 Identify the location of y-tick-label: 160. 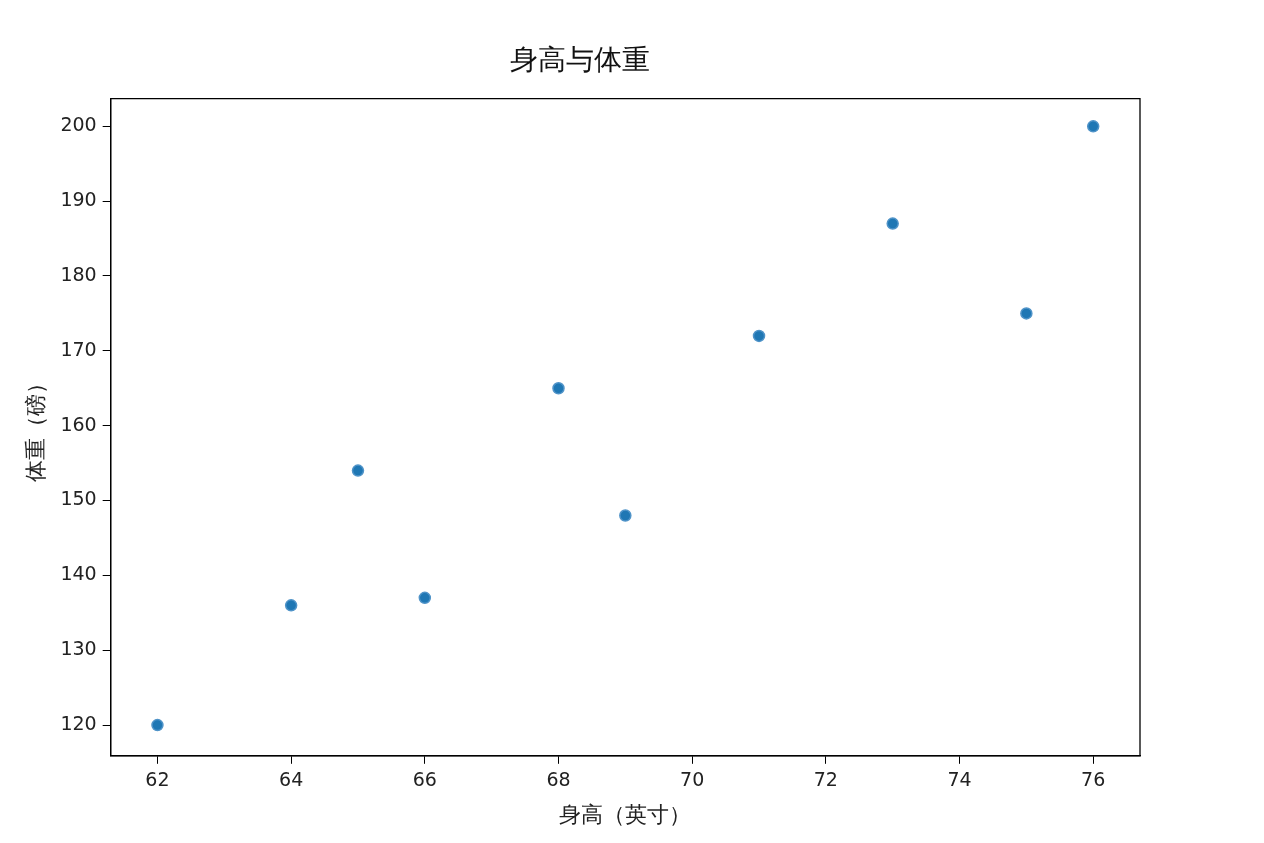
(78, 423).